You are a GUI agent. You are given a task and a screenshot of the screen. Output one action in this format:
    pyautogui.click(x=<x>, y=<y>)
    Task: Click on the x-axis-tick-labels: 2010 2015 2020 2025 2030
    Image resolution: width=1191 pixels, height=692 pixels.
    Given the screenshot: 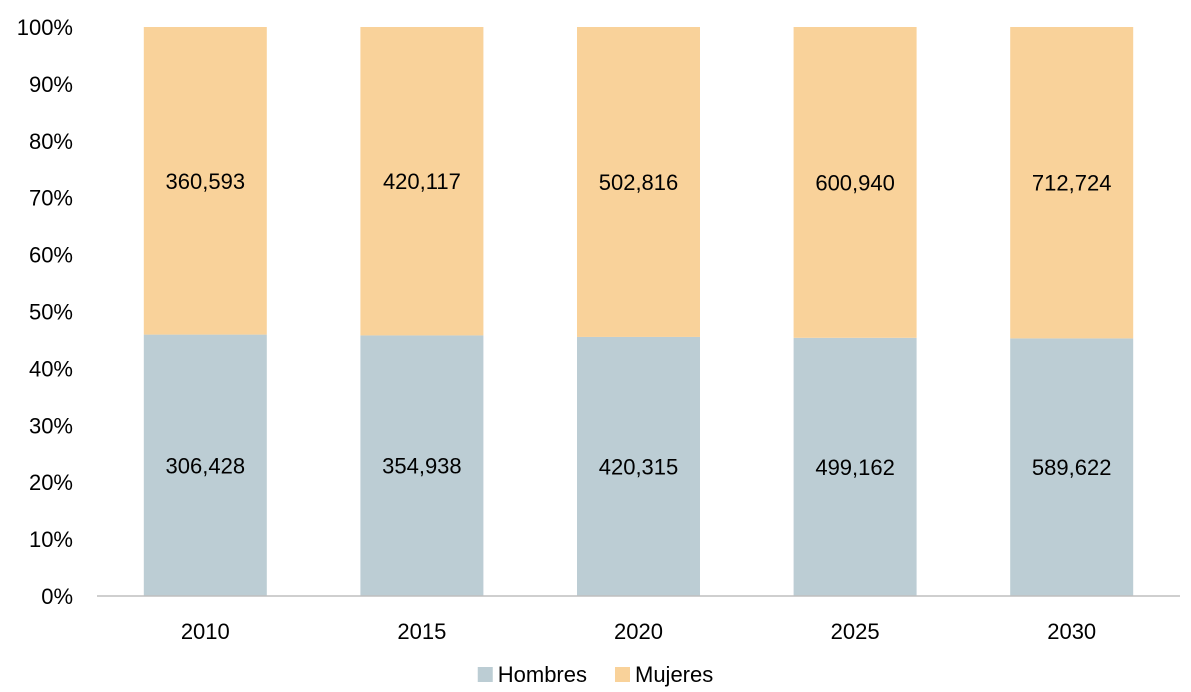 What is the action you would take?
    pyautogui.click(x=638, y=631)
    